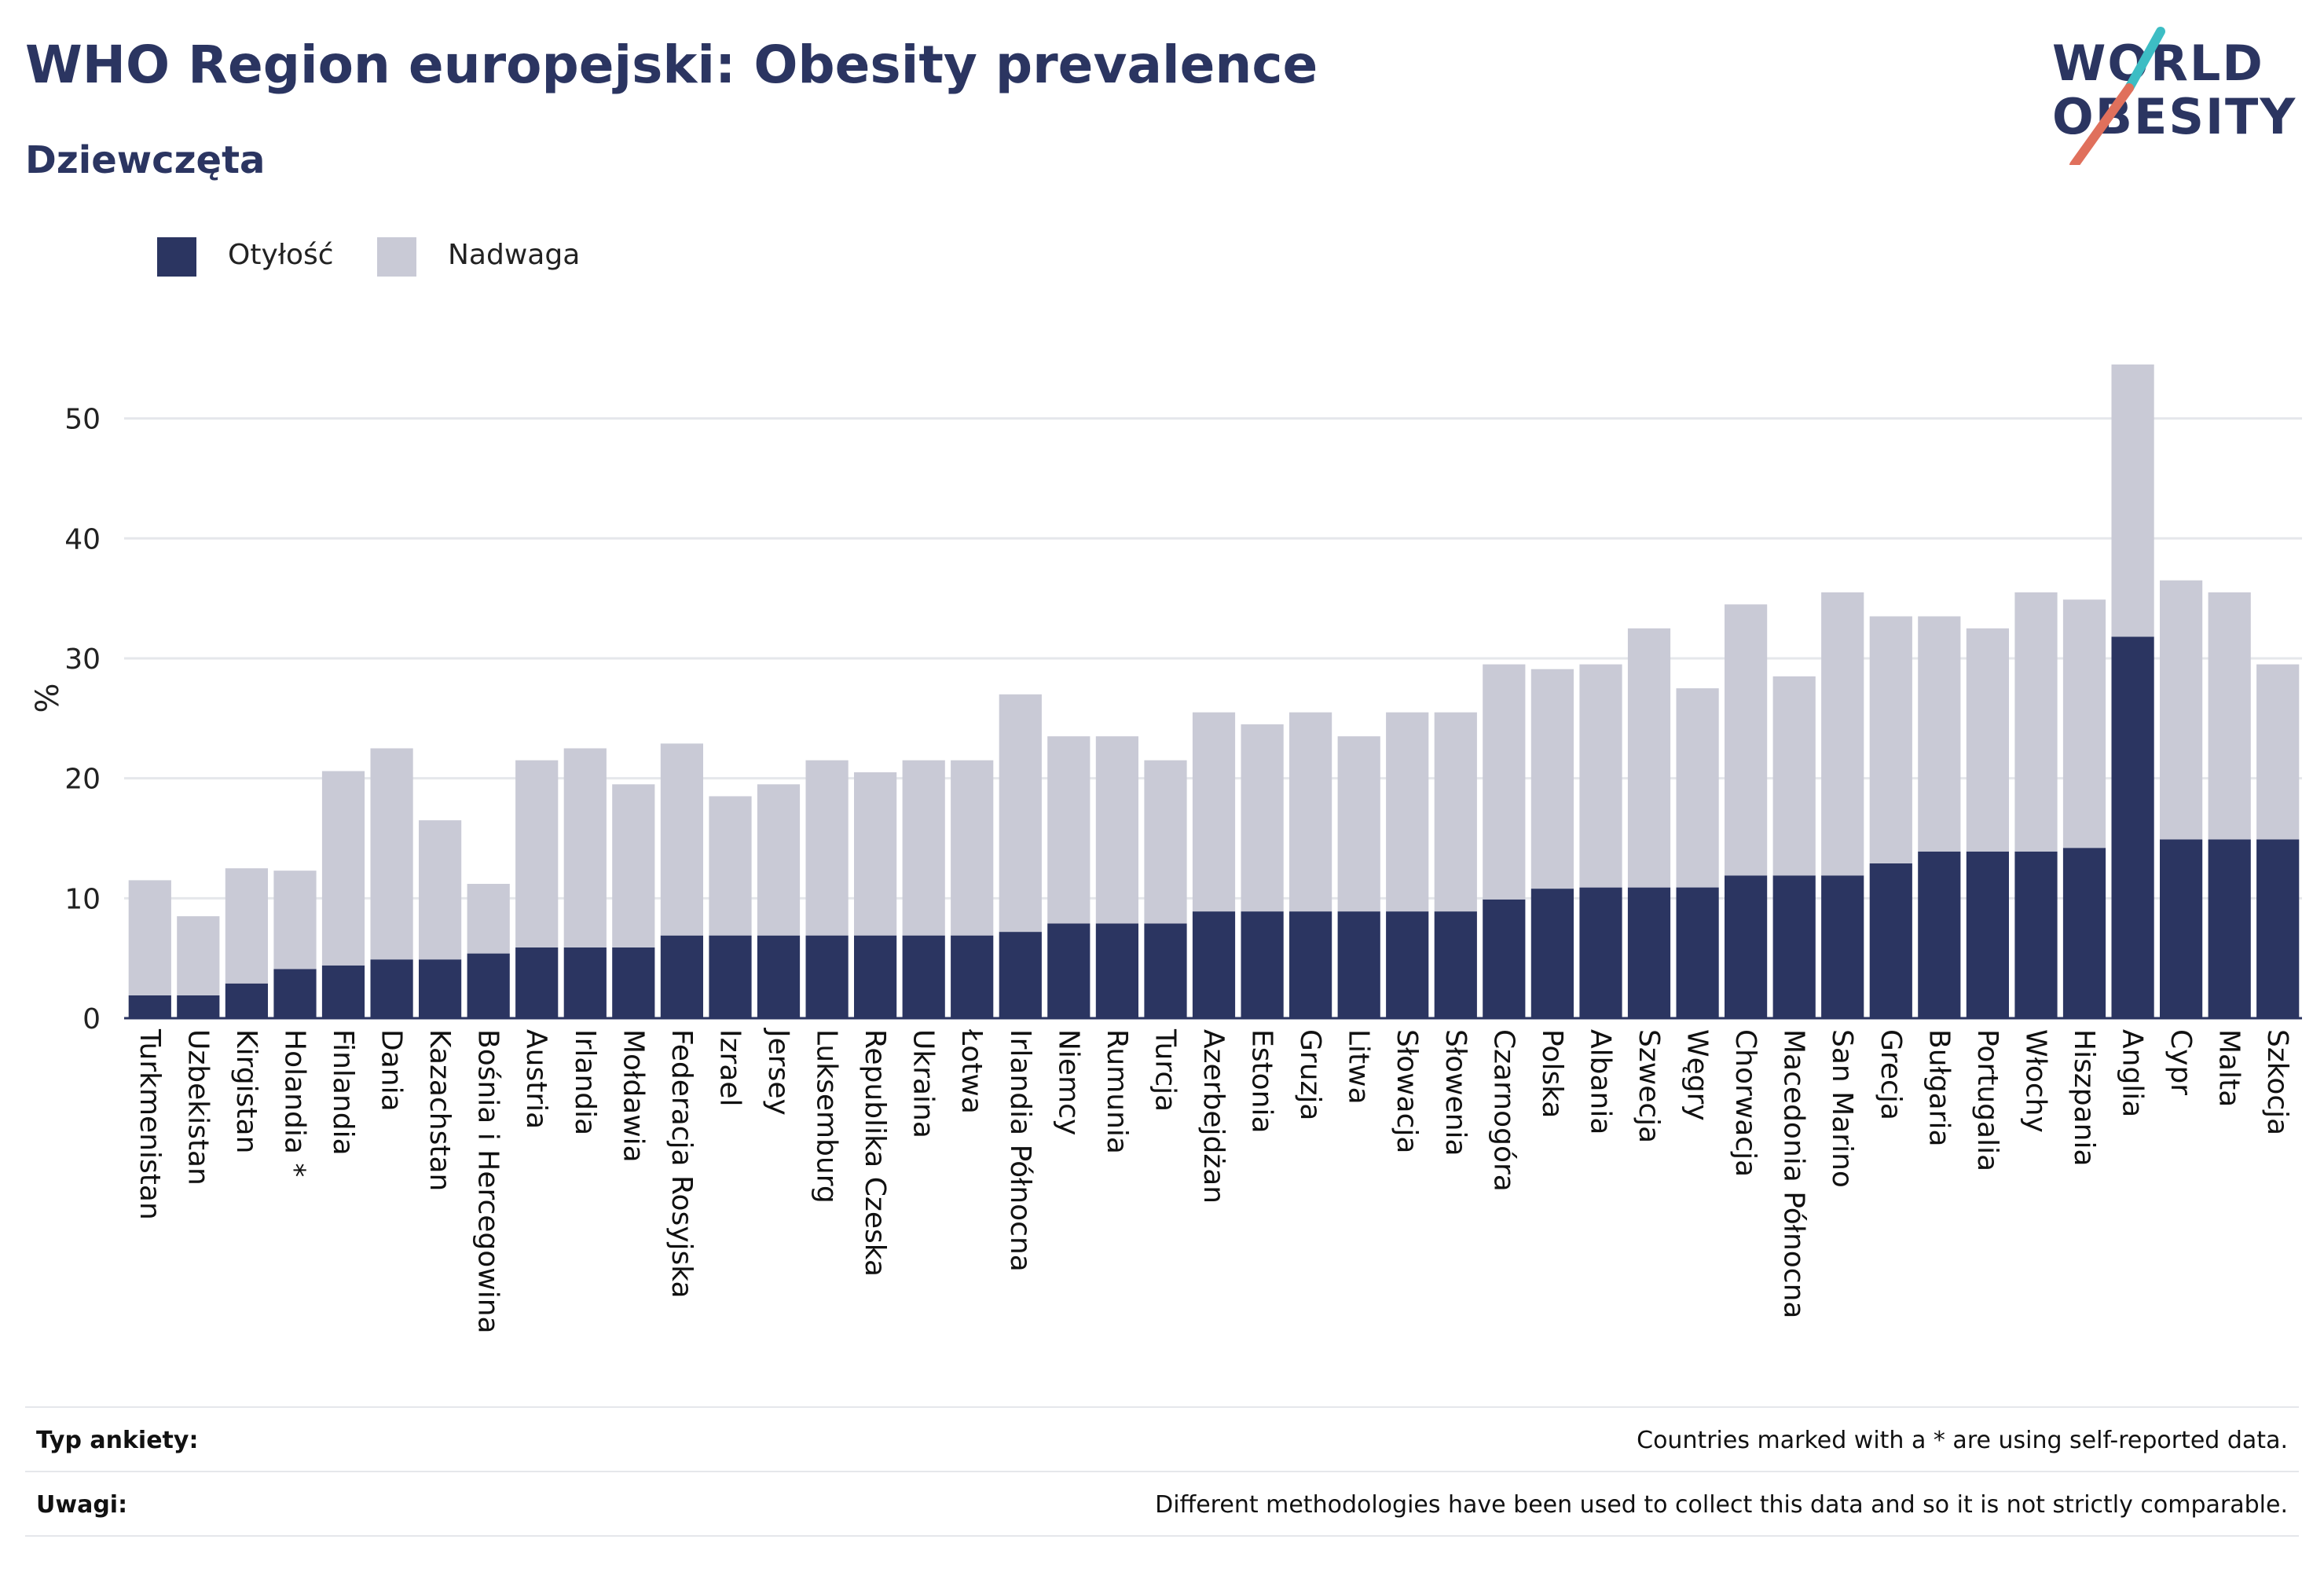 Image resolution: width=2324 pixels, height=1576 pixels. Describe the element at coordinates (778, 1072) in the screenshot. I see `x-tick-label: Jersey` at that location.